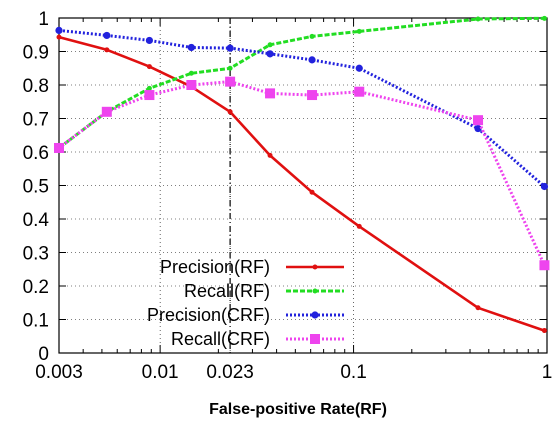 This screenshot has height=421, width=557. I want to click on y-tick-label: 0.1, so click(36, 321).